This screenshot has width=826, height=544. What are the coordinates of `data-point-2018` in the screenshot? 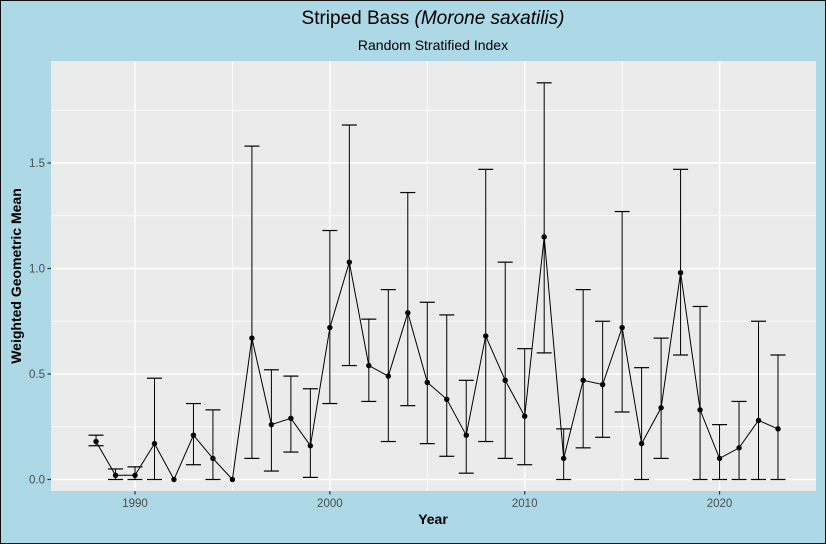 It's located at (680, 273).